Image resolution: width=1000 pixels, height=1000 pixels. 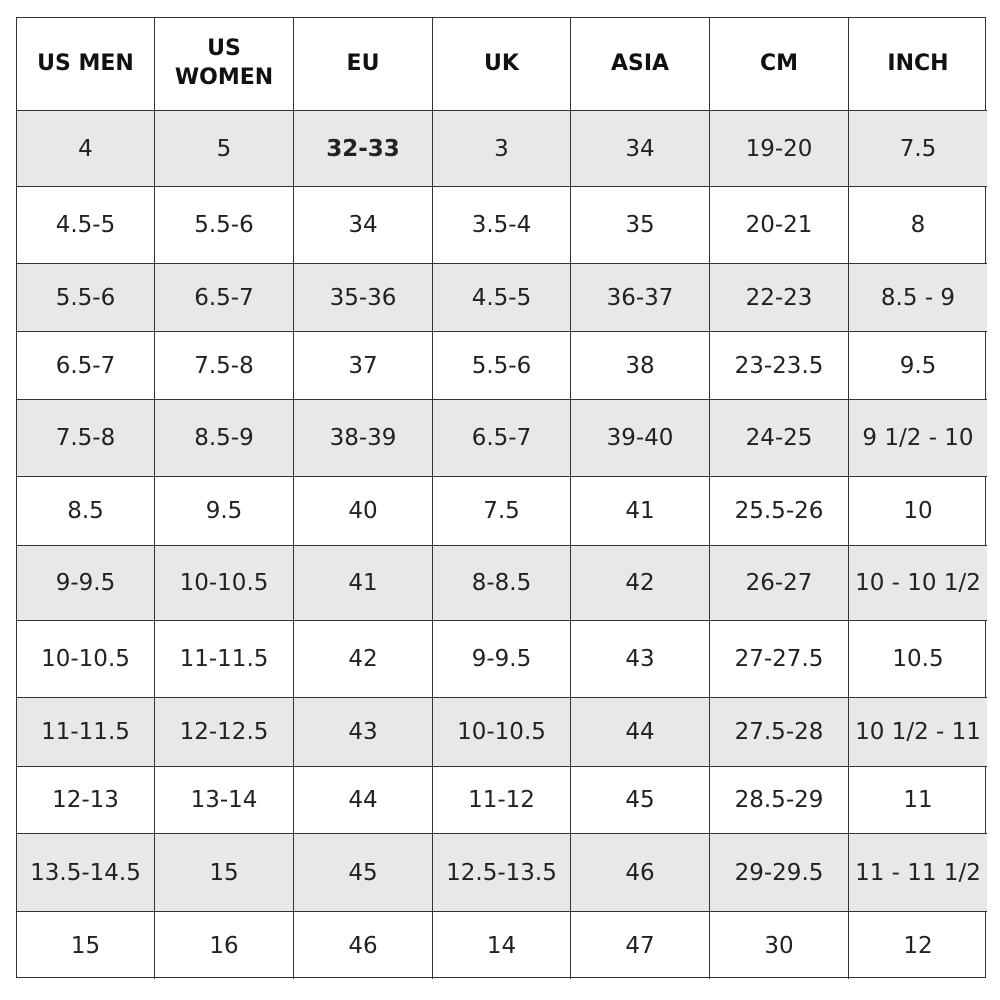 What do you see at coordinates (85, 511) in the screenshot?
I see `cell-text: 8.5` at bounding box center [85, 511].